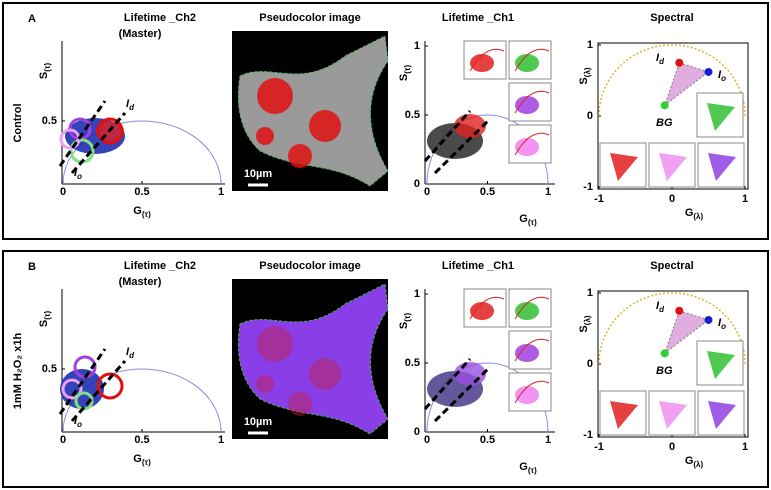 Image resolution: width=771 pixels, height=490 pixels. I want to click on marker-label: BG, so click(664, 123).